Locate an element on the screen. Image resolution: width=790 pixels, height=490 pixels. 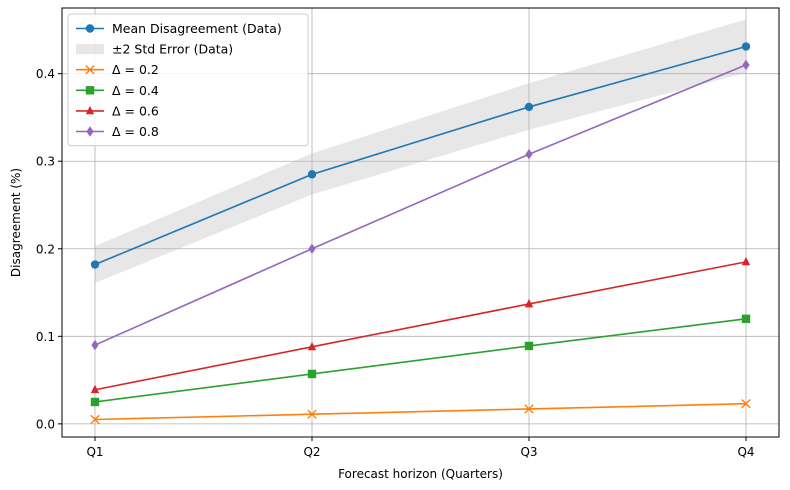
x-axis-label: Forecast horizon (Quarters) is located at coordinates (420, 474).